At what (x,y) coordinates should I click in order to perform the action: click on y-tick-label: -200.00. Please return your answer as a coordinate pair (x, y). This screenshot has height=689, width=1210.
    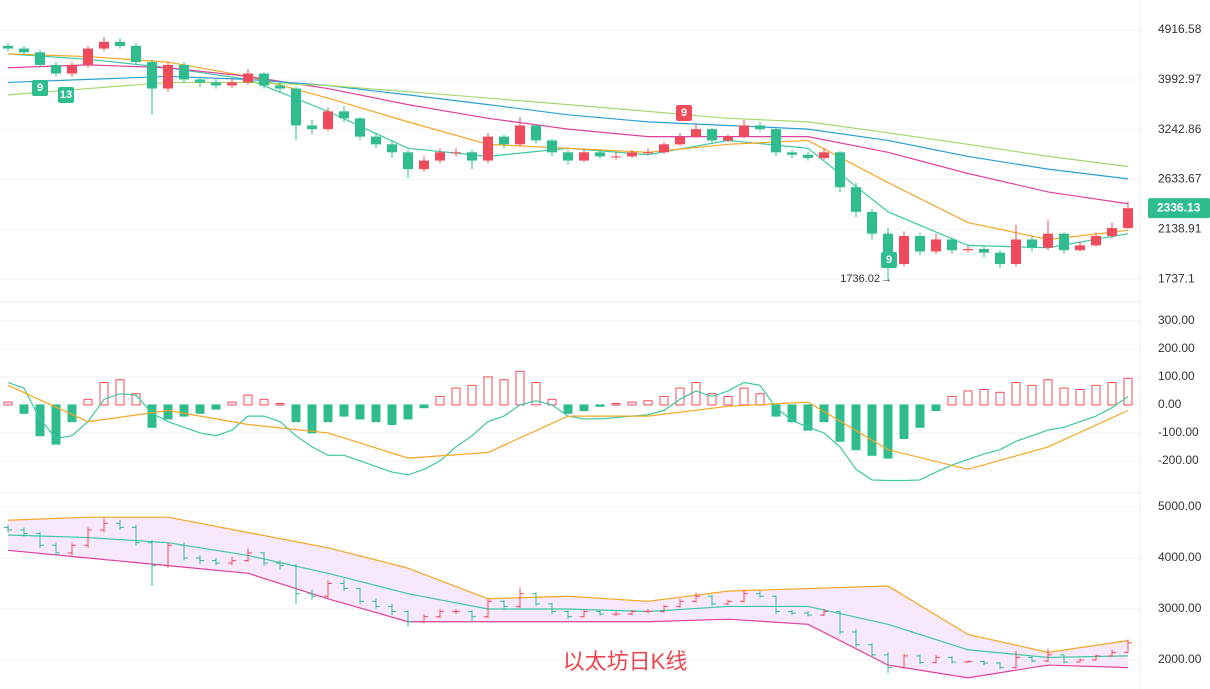
    Looking at the image, I should click on (1178, 460).